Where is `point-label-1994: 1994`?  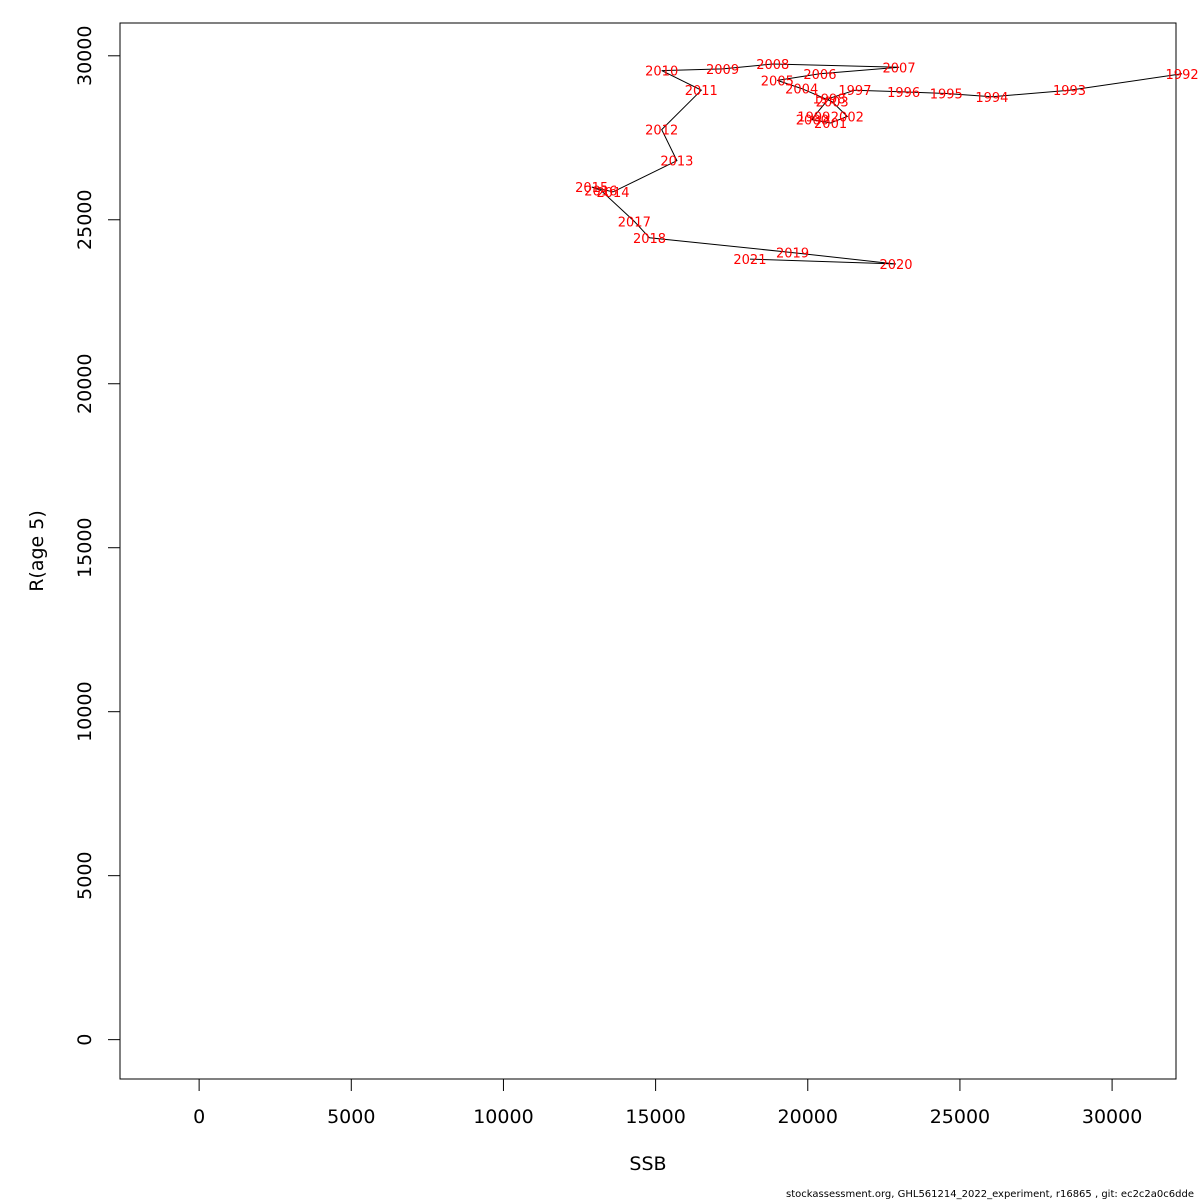 point-label-1994: 1994 is located at coordinates (991, 98).